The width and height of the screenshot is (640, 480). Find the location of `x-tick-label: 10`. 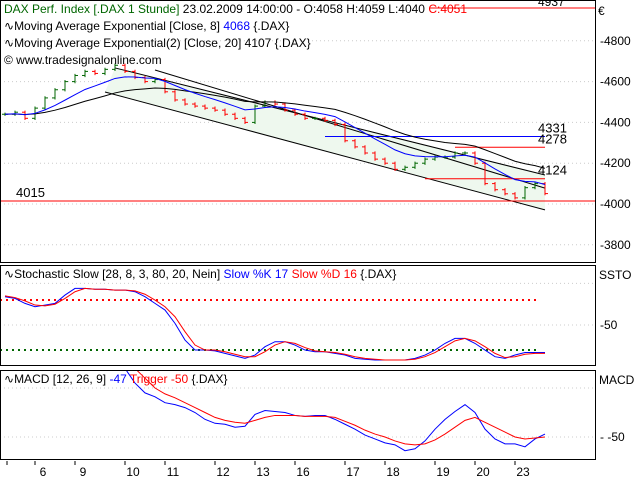

x-tick-label: 10 is located at coordinates (133, 472).